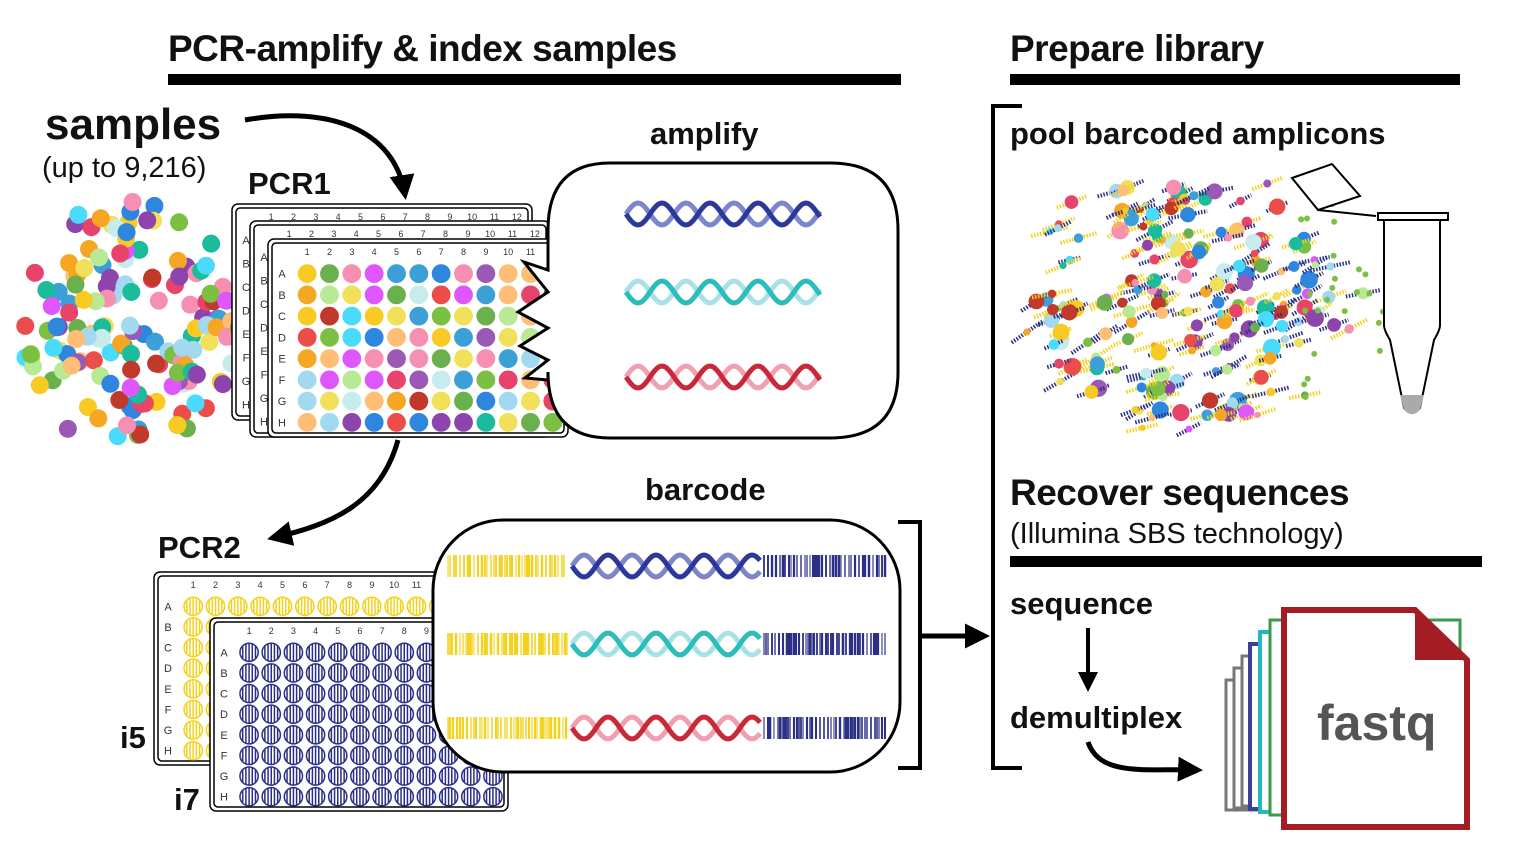 The width and height of the screenshot is (1525, 858). What do you see at coordinates (282, 338) in the screenshot?
I see `plate-row-label: D` at bounding box center [282, 338].